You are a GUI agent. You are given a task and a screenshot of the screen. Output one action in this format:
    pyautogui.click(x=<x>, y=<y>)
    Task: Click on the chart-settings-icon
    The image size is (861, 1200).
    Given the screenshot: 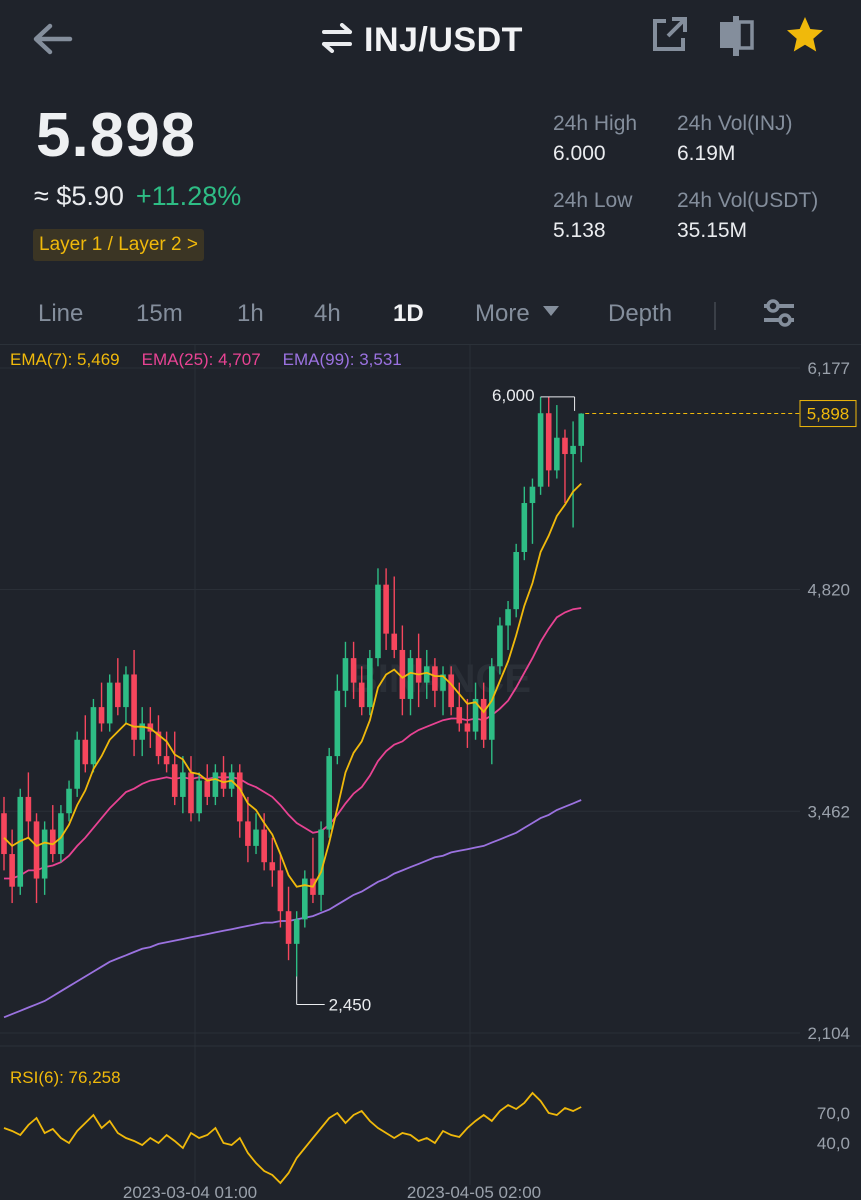 What is the action you would take?
    pyautogui.click(x=779, y=316)
    